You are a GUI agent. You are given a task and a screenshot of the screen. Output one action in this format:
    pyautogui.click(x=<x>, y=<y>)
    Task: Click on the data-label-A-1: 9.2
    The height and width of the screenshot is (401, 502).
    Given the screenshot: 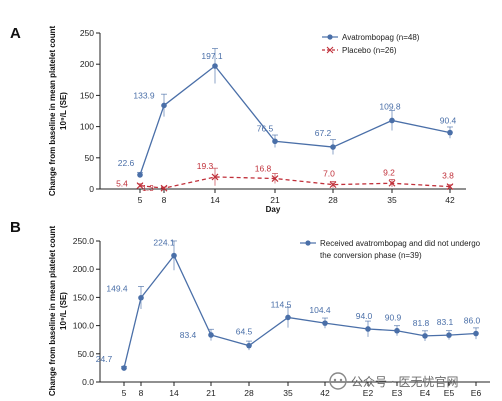 What is the action you would take?
    pyautogui.click(x=389, y=172)
    